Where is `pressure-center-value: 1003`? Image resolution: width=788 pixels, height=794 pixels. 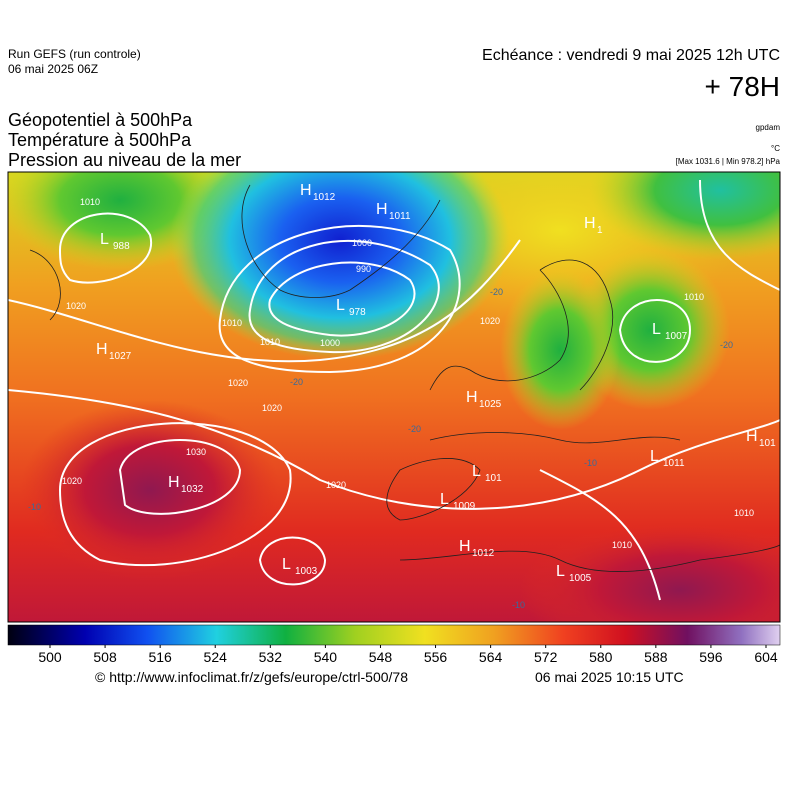 pressure-center-value: 1003 is located at coordinates (306, 571).